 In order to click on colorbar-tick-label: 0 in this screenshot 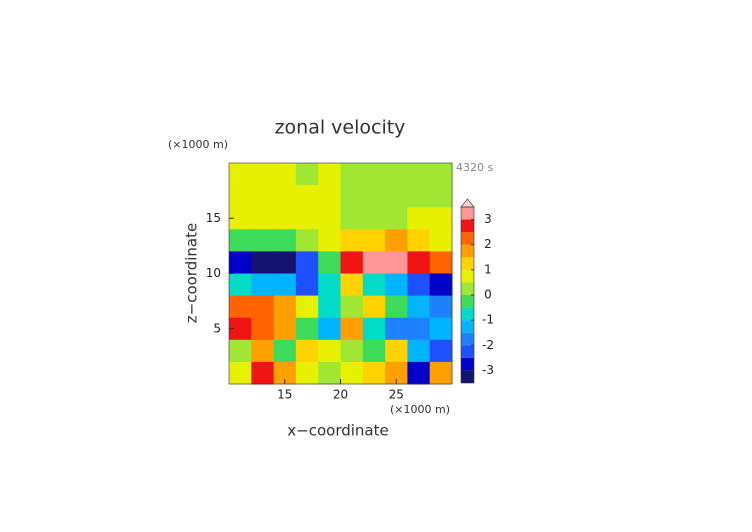, I will do `click(488, 295)`.